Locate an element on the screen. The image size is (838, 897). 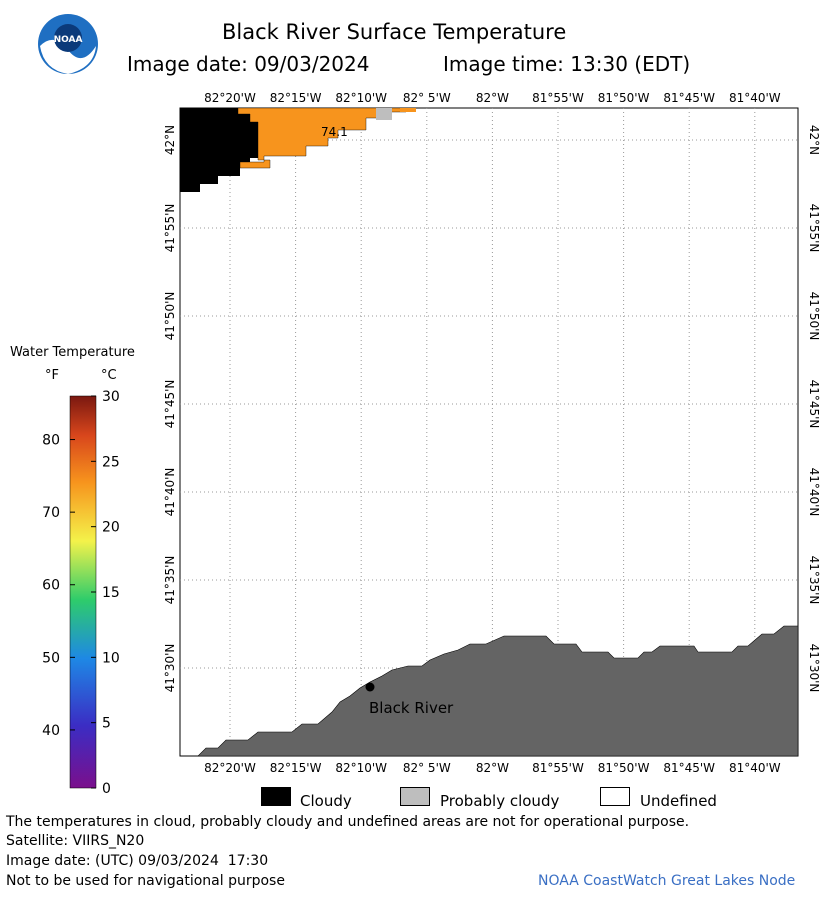
footer-satellite: Satellite: VIIRS_N20 is located at coordinates (75, 841).